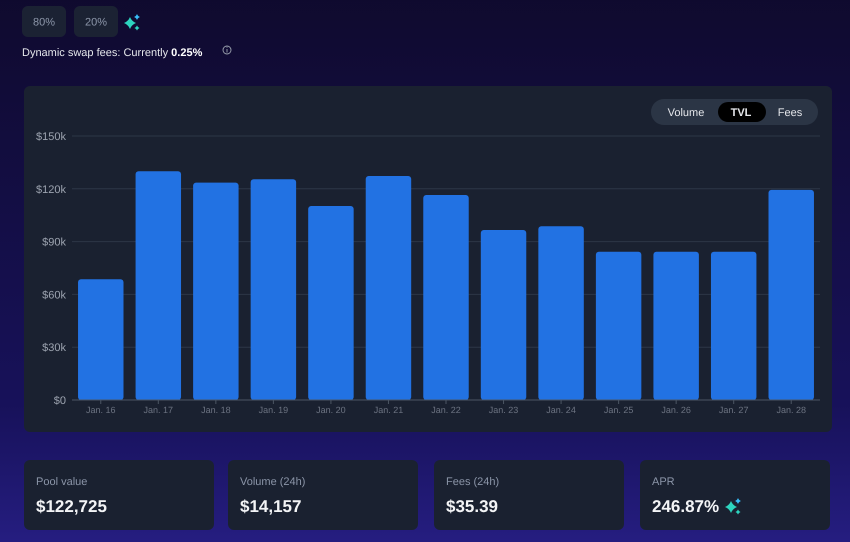  Describe the element at coordinates (733, 410) in the screenshot. I see `x-tick-label: Jan. 27` at that location.